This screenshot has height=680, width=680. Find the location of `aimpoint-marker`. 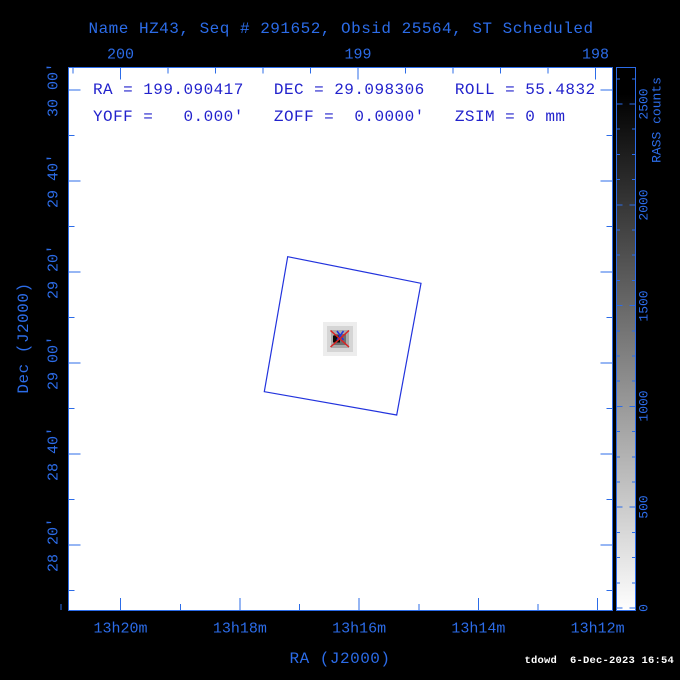

aimpoint-marker is located at coordinates (340, 335).